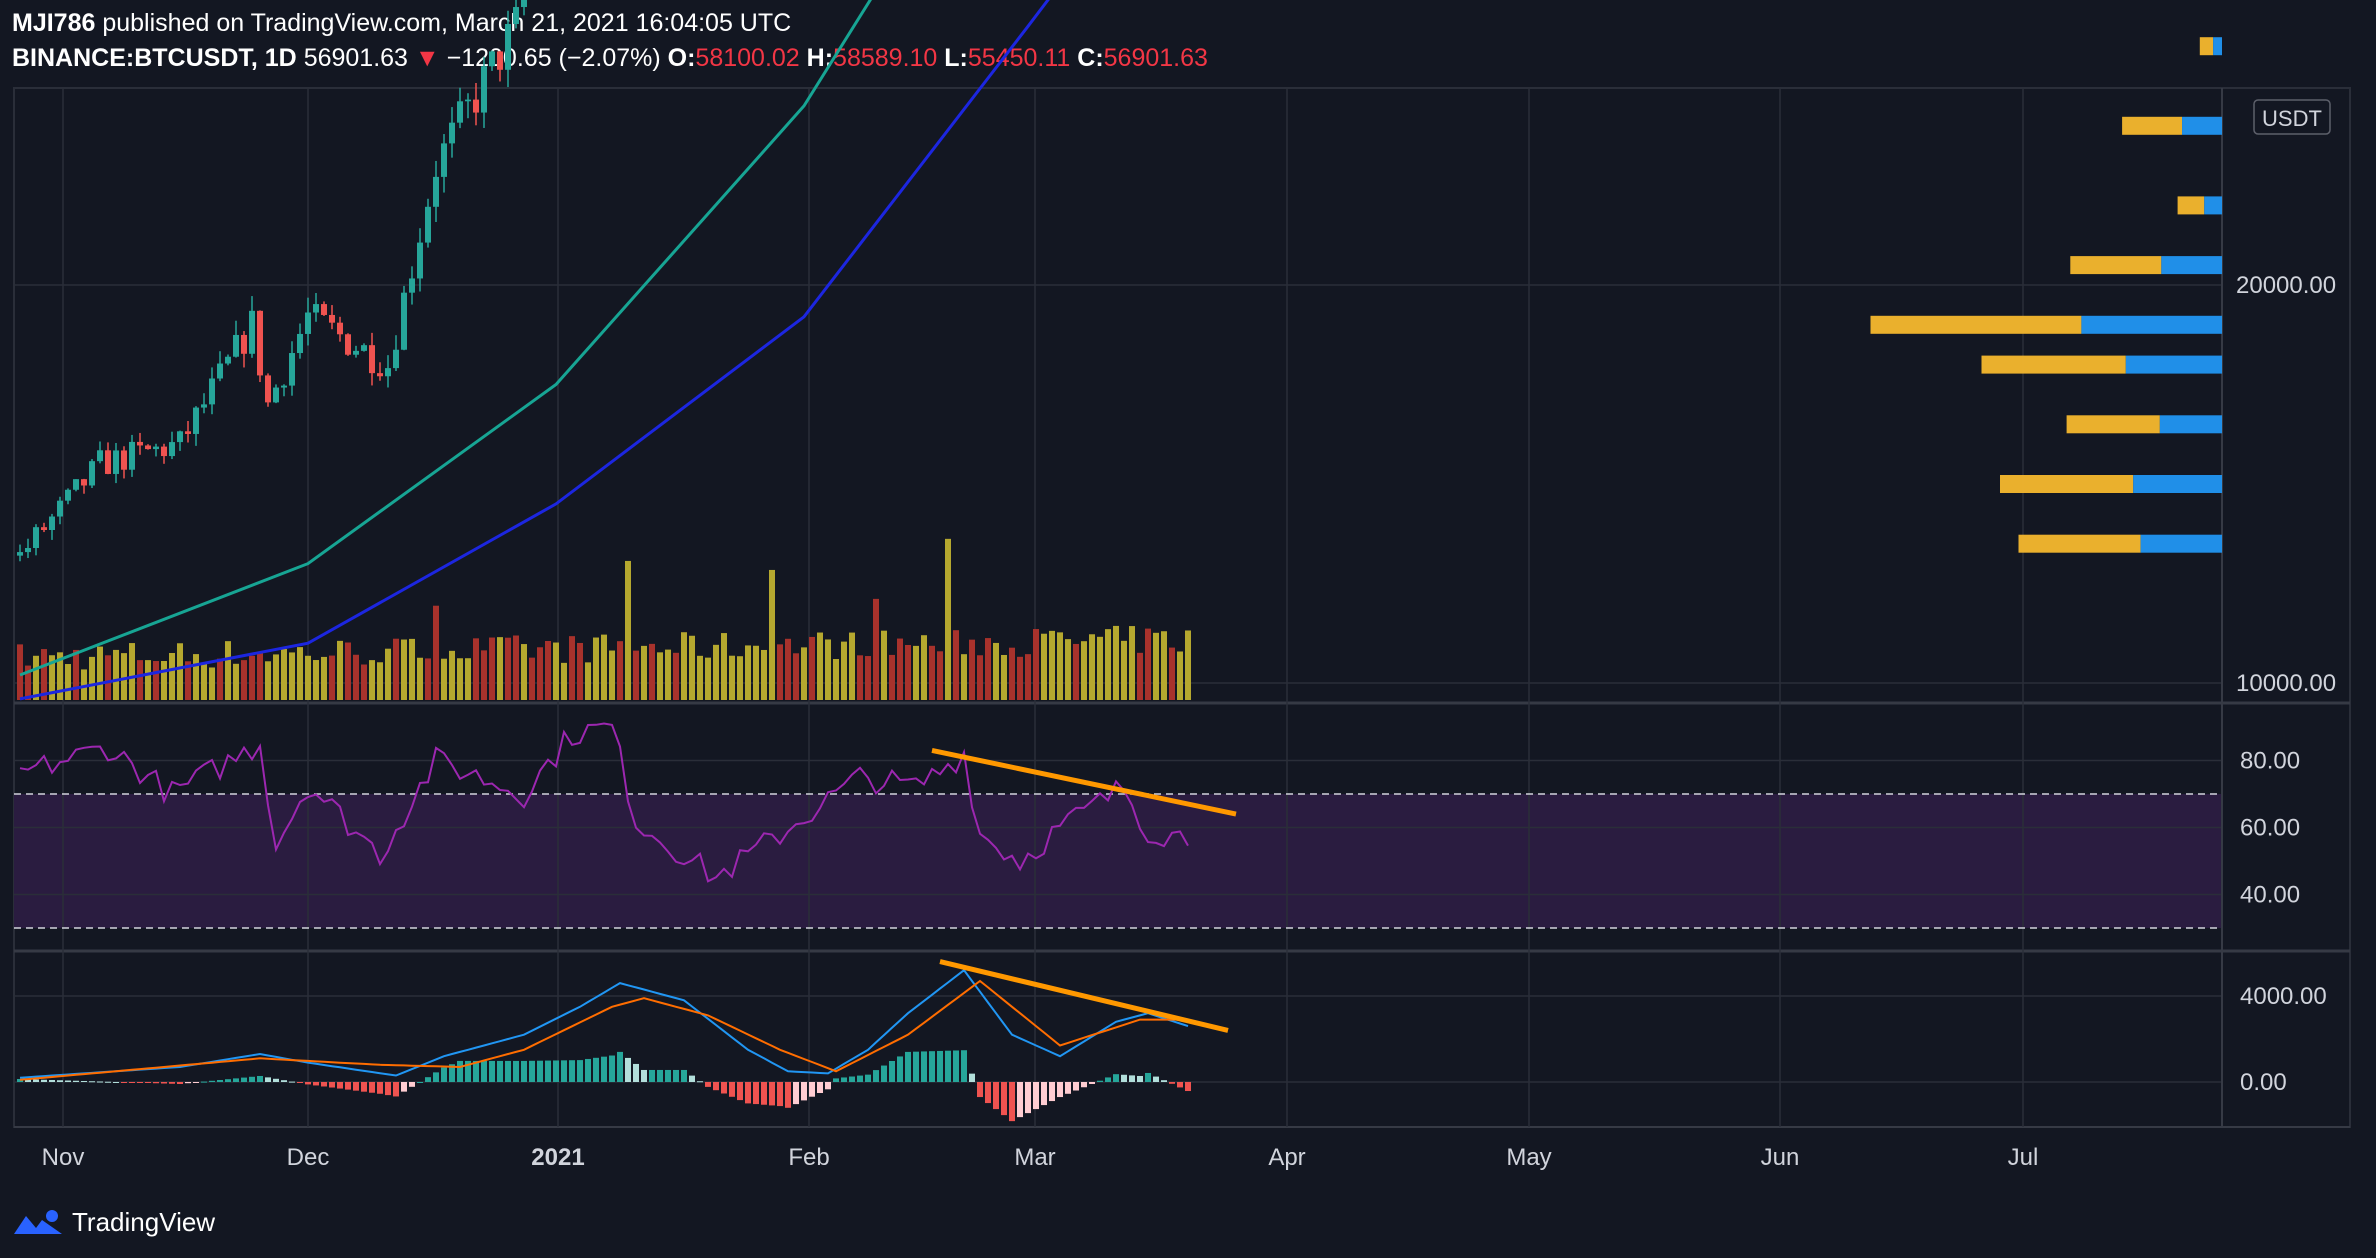 This screenshot has height=1258, width=2376. Describe the element at coordinates (308, 1157) in the screenshot. I see `time-axis-label: Dec` at that location.